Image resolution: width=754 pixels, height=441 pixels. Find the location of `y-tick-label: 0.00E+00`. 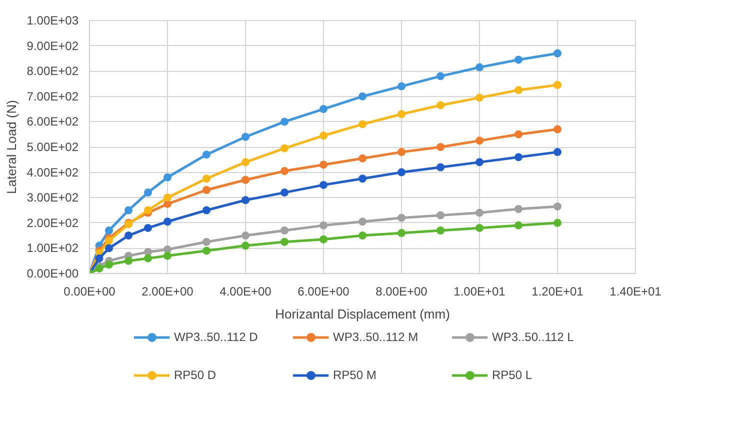

y-tick-label: 0.00E+00 is located at coordinates (52, 273).